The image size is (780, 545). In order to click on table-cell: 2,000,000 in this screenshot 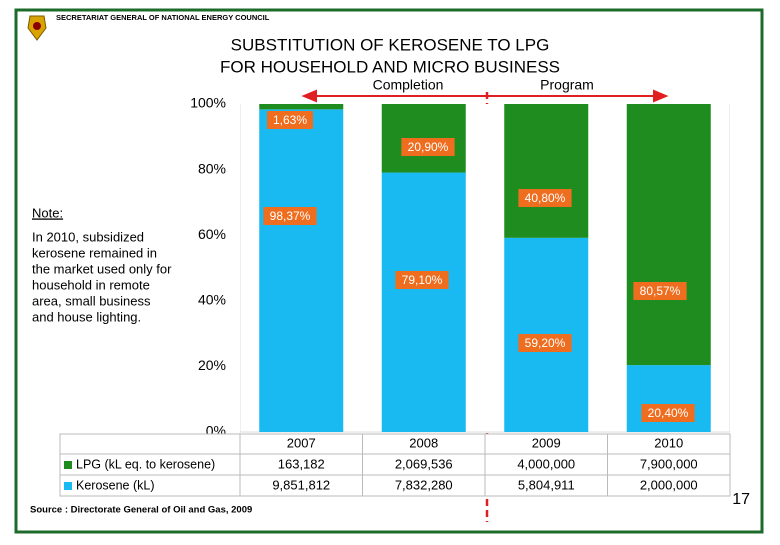, I will do `click(669, 484)`.